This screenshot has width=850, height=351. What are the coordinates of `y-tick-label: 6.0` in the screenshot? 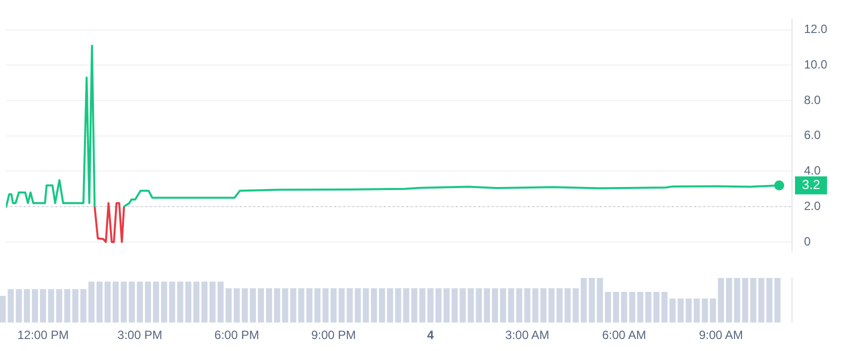 It's located at (813, 135).